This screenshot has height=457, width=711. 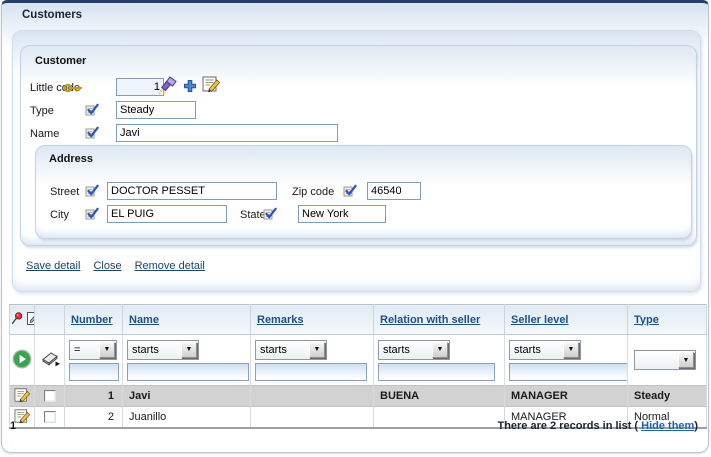 I want to click on cell-name: Juanillo, so click(x=186, y=417).